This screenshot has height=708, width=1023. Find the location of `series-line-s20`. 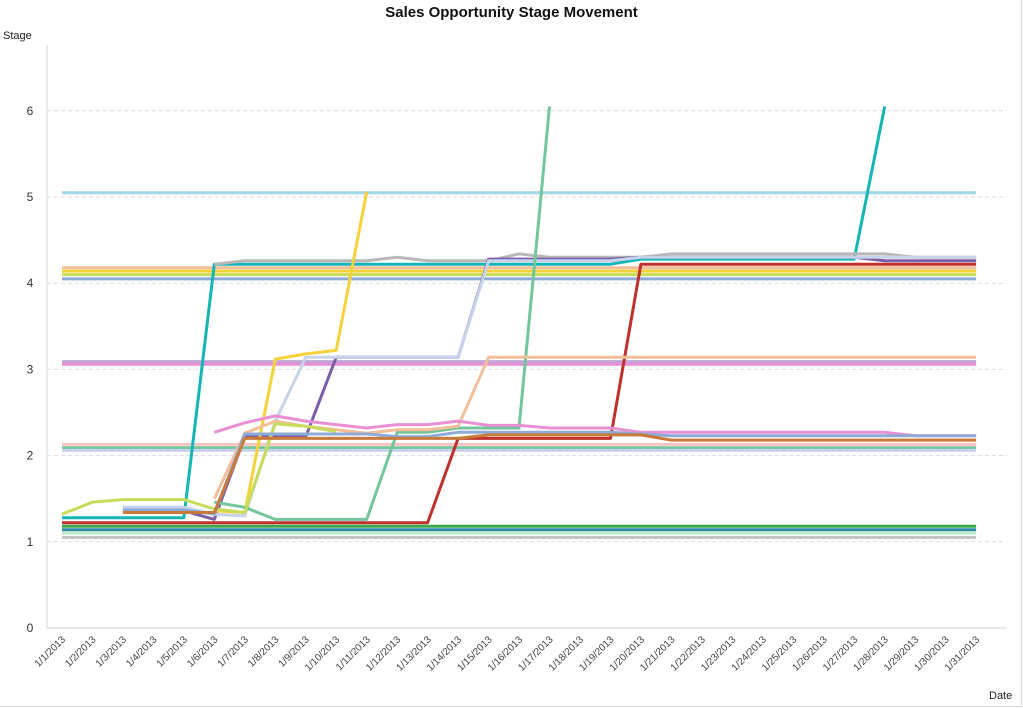

series-line-s20 is located at coordinates (595, 426).